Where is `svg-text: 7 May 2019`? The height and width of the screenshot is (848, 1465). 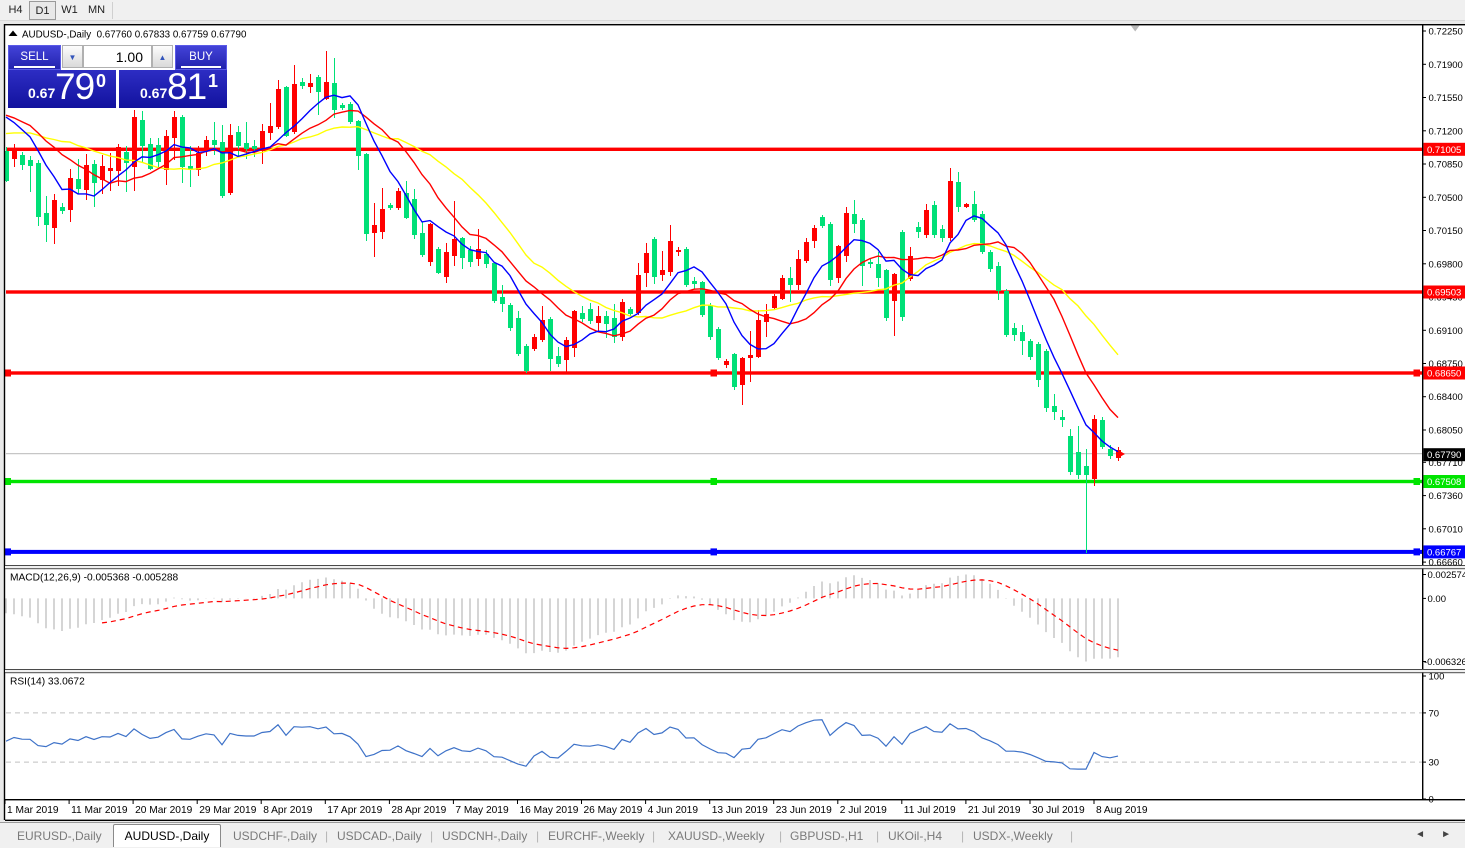 svg-text: 7 May 2019 is located at coordinates (482, 810).